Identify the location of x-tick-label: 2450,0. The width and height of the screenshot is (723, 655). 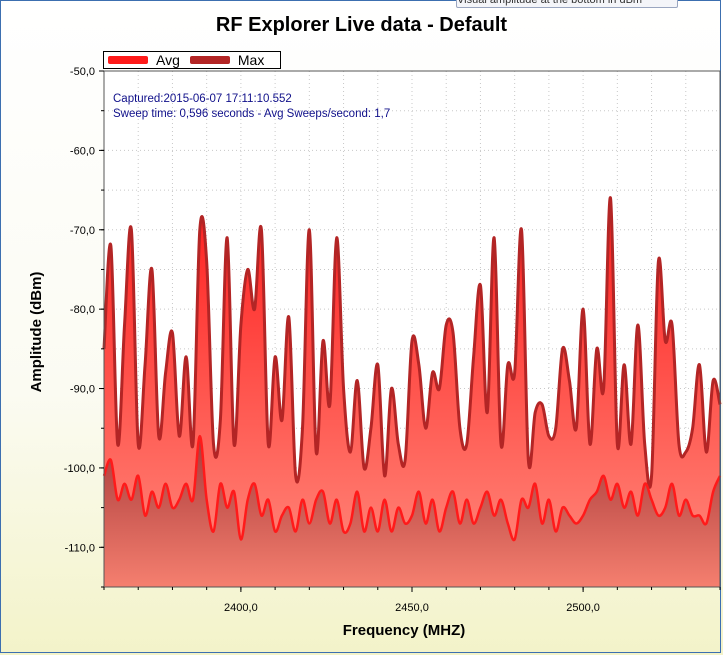
(412, 608).